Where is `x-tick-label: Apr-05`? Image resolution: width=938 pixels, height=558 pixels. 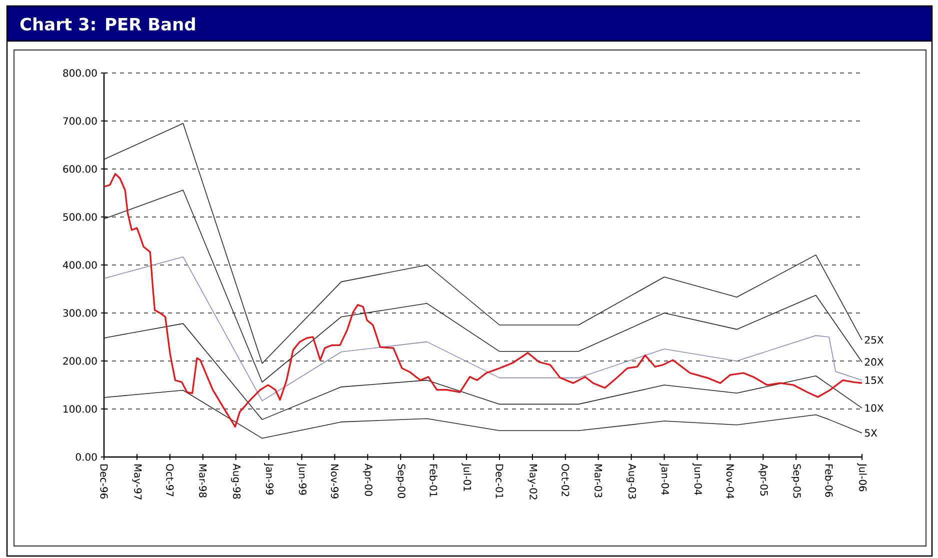
x-tick-label: Apr-05 is located at coordinates (763, 480).